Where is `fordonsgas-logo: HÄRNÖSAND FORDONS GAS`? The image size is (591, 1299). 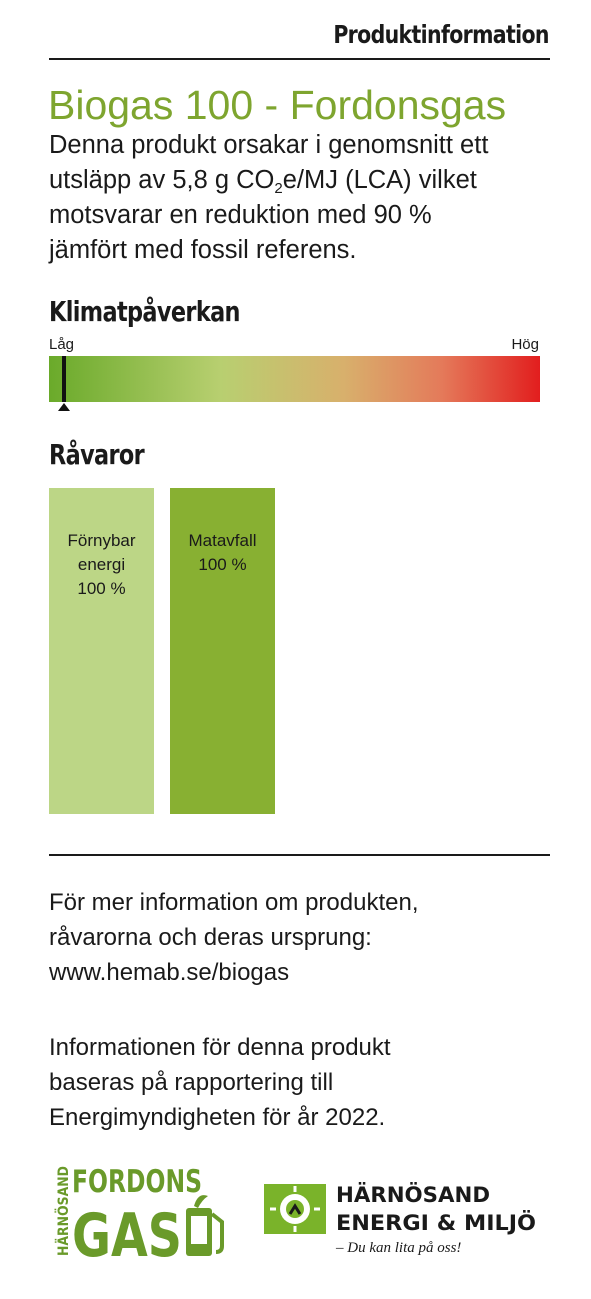 fordonsgas-logo: HÄRNÖSAND FORDONS GAS is located at coordinates (139, 1213).